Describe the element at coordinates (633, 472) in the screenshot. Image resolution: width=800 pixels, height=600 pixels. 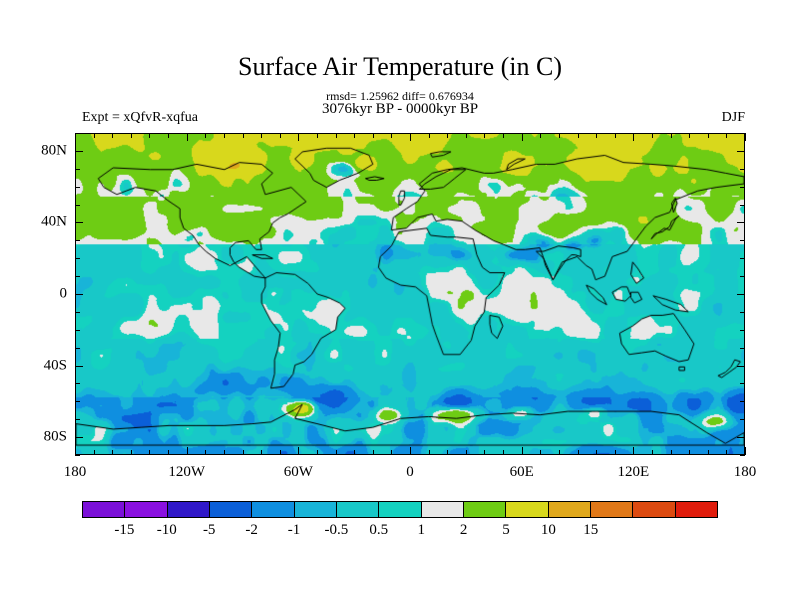
I see `x-axis-label: 120E` at that location.